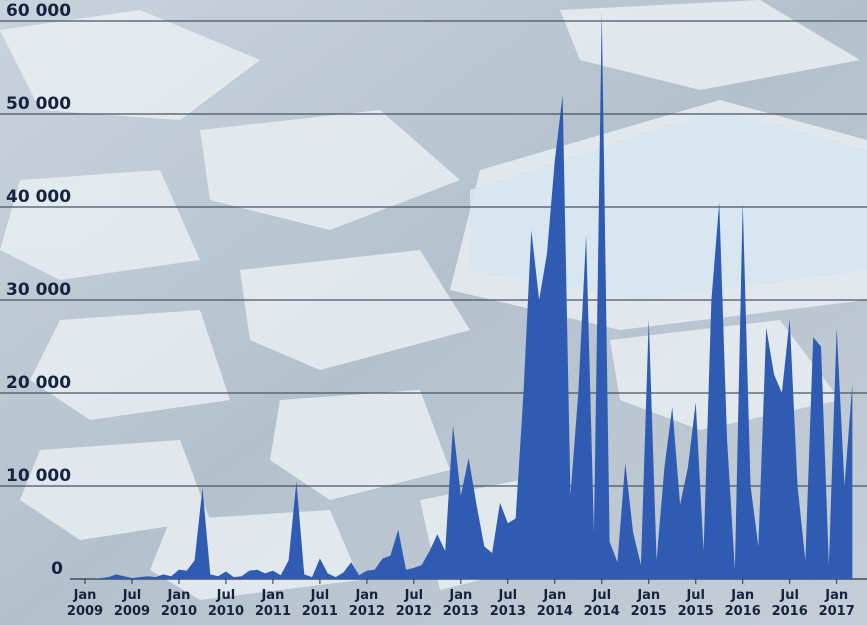 The image size is (867, 625). What do you see at coordinates (38, 197) in the screenshot?
I see `y-tick-label: 40 000` at bounding box center [38, 197].